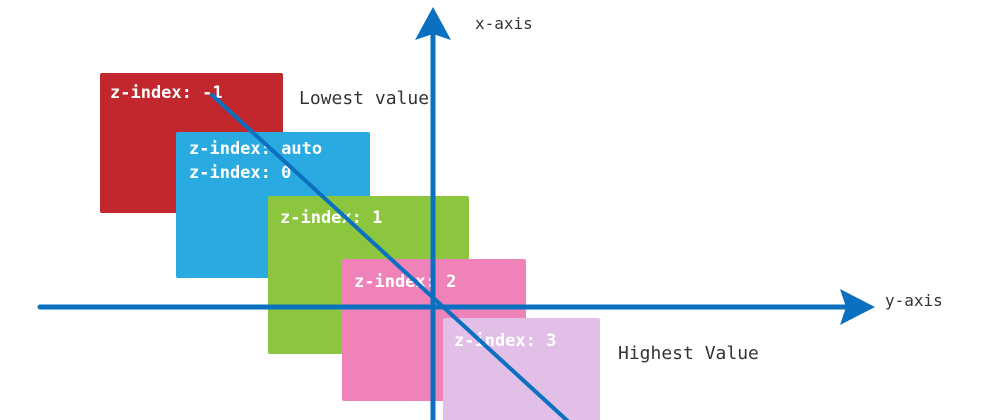 This screenshot has height=420, width=1000. What do you see at coordinates (688, 353) in the screenshot?
I see `highest-value-label: Highest Value` at bounding box center [688, 353].